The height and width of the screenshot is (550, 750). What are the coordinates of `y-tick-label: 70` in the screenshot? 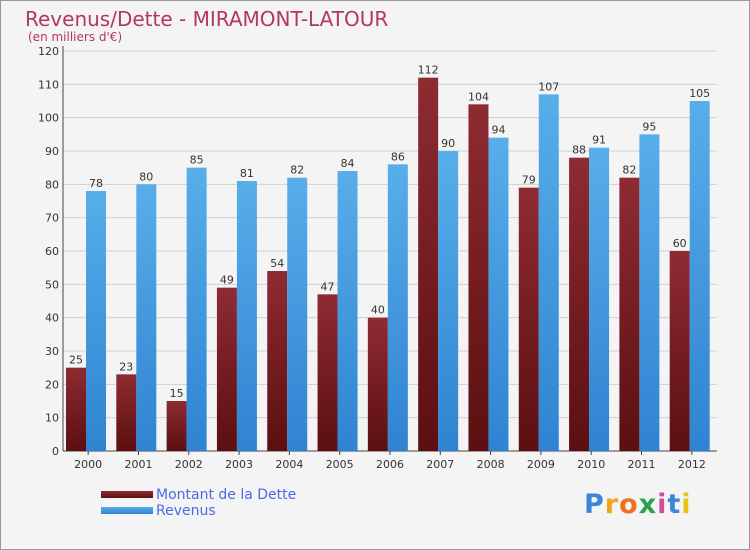 It's located at (52, 218).